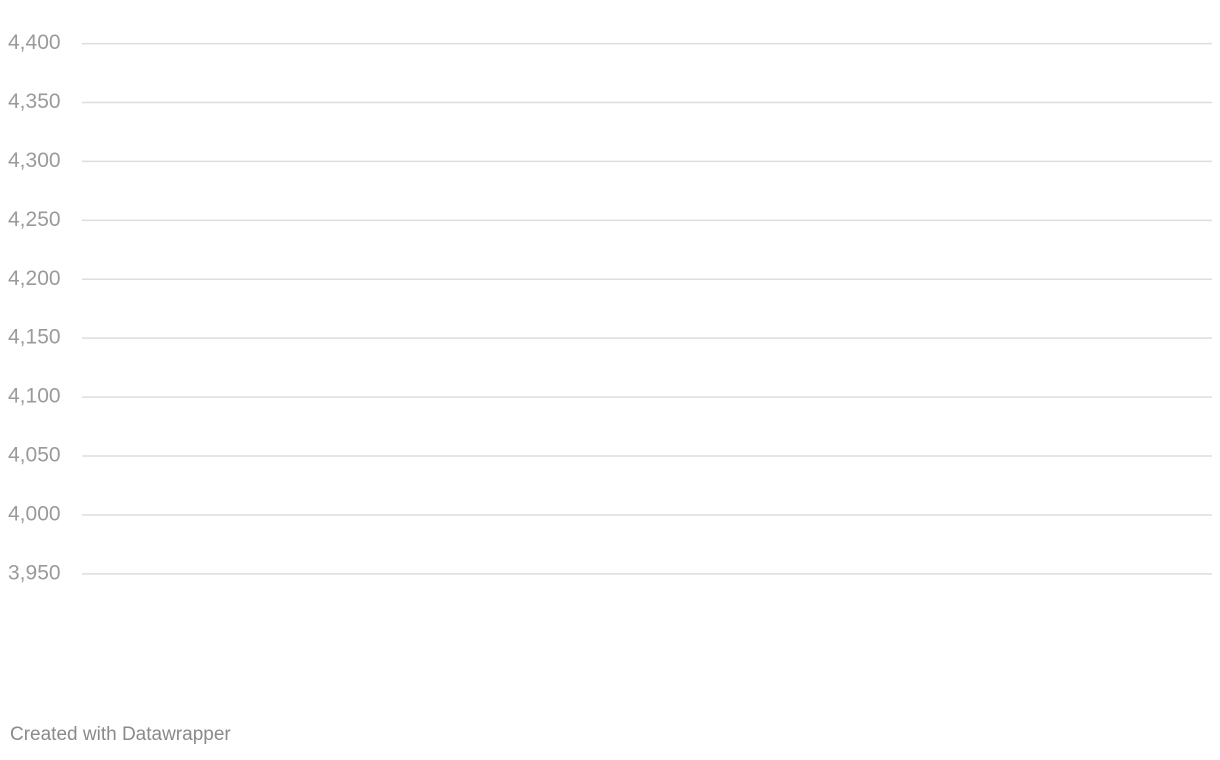  I want to click on y-tick-label: 4,300, so click(34, 160).